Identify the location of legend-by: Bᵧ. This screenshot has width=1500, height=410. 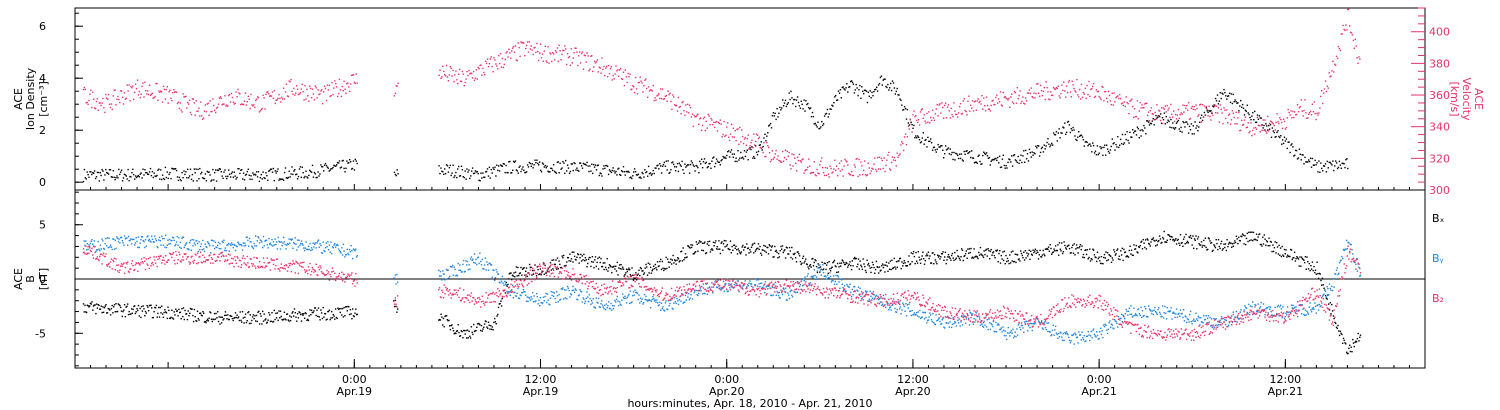
(1438, 258).